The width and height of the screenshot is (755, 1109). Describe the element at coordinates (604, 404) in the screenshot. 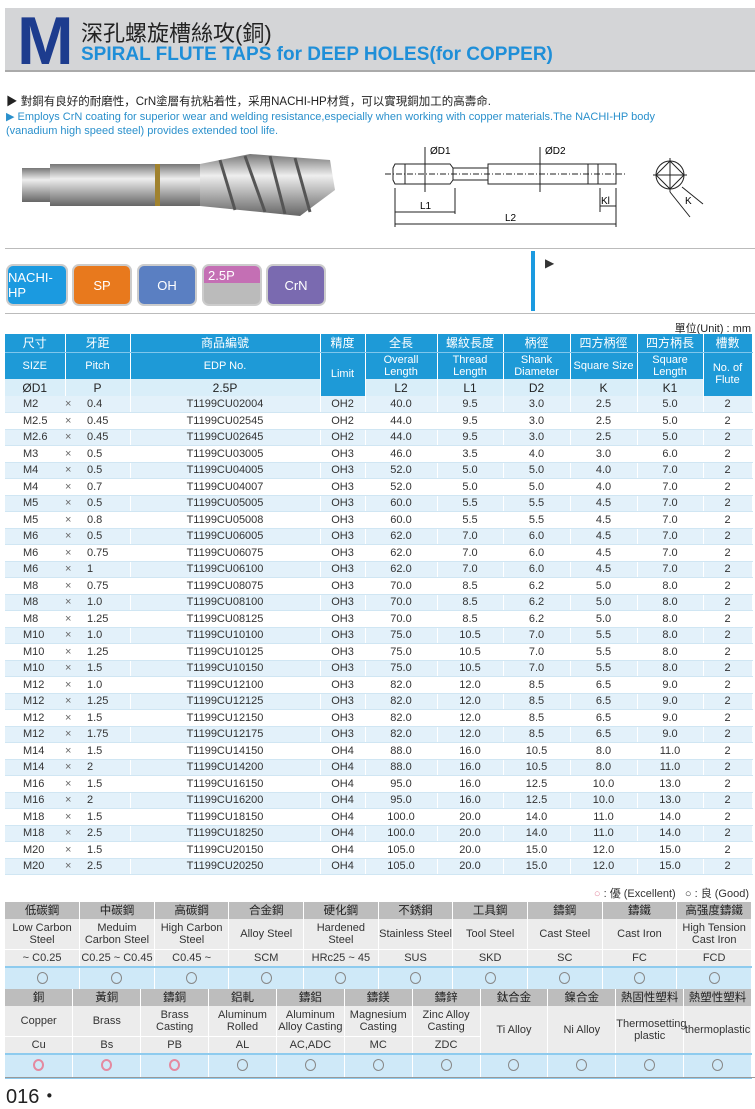

I see `cell: 2.5` at that location.